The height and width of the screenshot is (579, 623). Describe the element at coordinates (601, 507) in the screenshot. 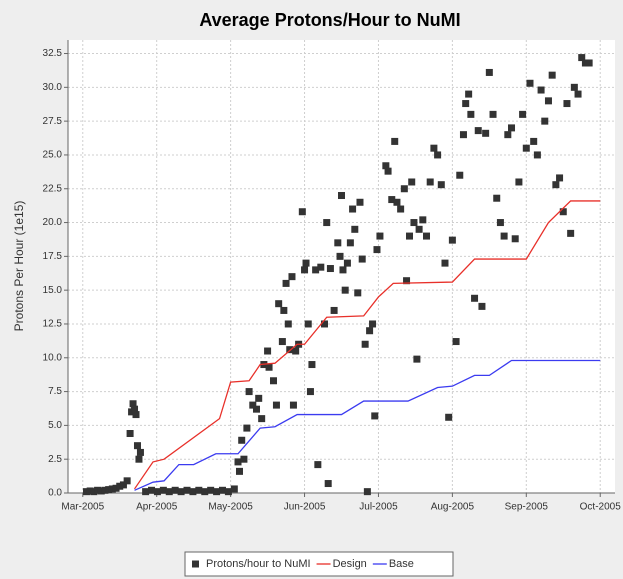

I see `x-tick-label: Oct-2005` at that location.